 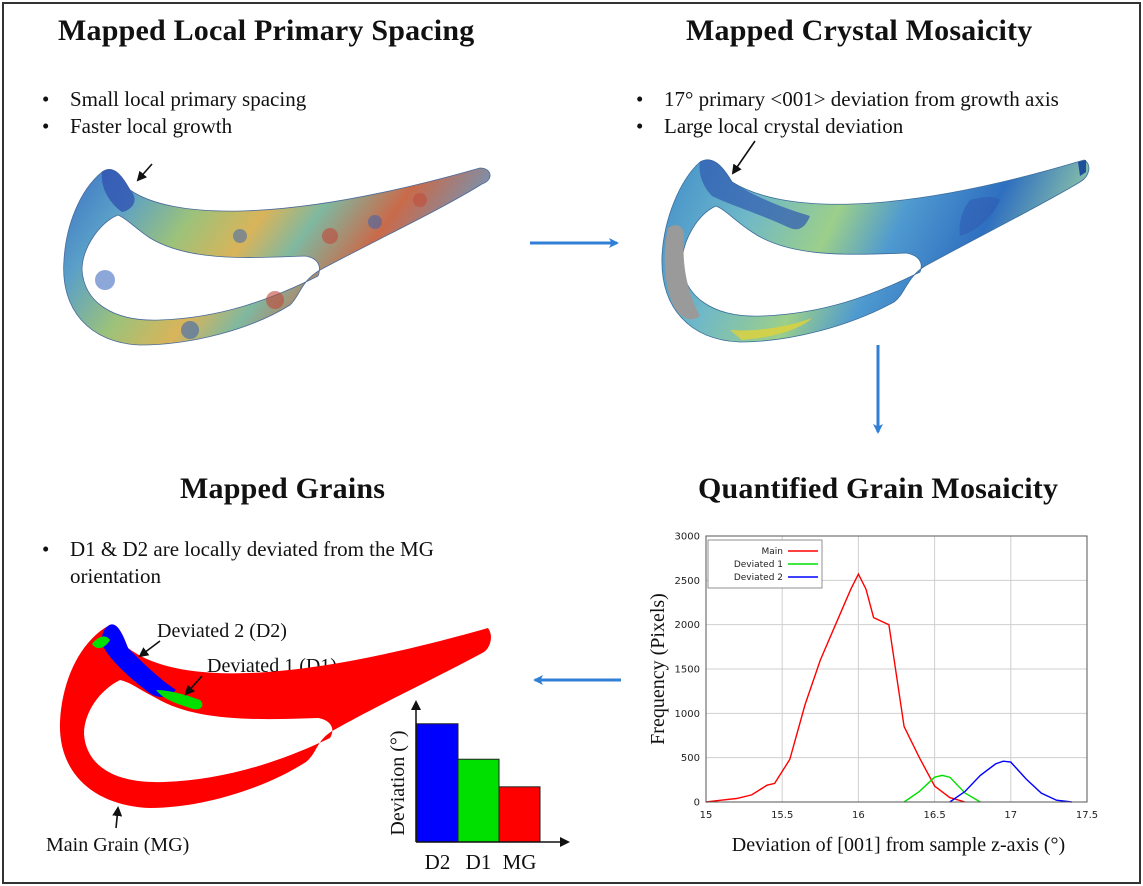 I want to click on bar-category-label: D2, so click(x=438, y=862).